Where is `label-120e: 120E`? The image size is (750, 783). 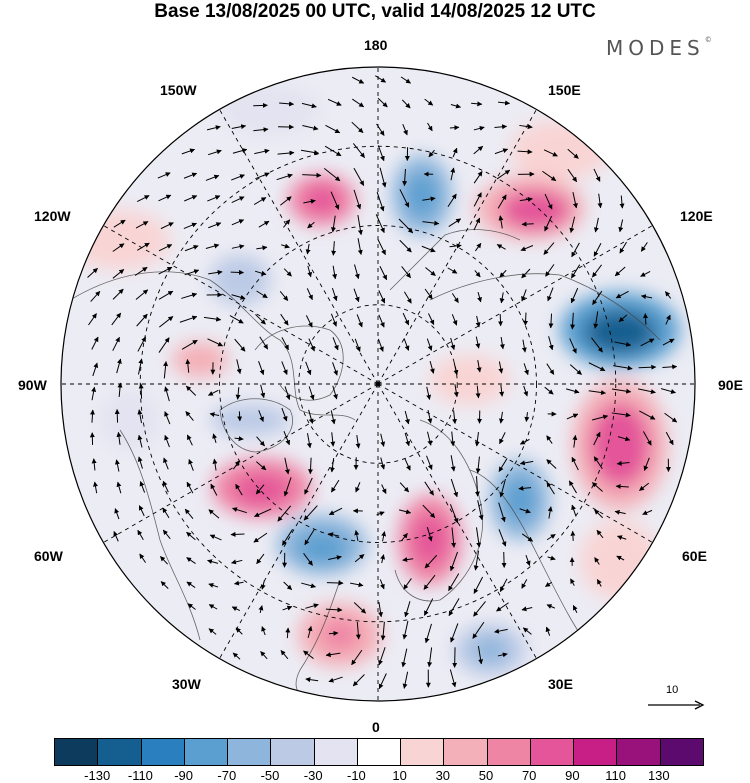 label-120e: 120E is located at coordinates (696, 216).